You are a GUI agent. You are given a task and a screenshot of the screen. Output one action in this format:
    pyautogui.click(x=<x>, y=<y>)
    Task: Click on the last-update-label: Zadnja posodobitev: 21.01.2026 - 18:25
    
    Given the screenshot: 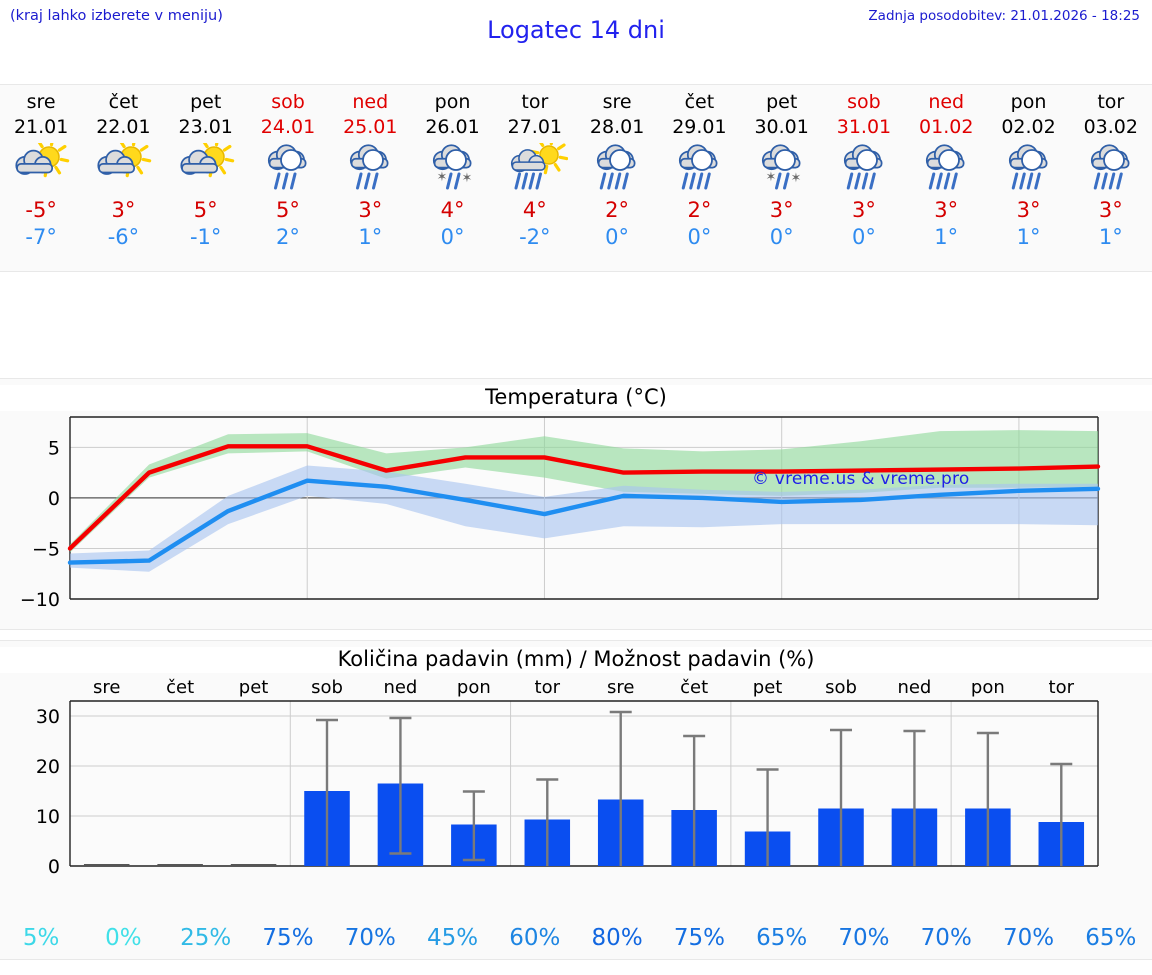 What is the action you would take?
    pyautogui.click(x=1004, y=16)
    